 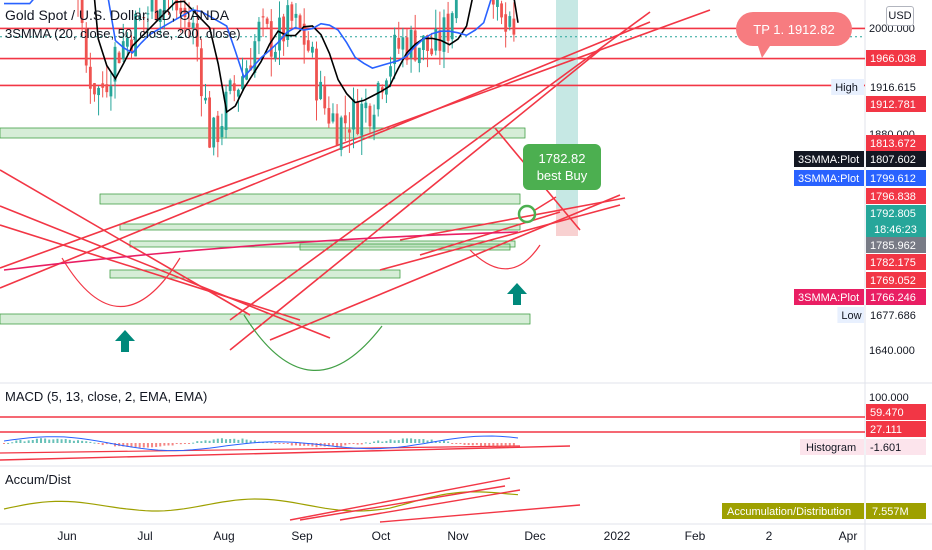 I want to click on macd-legend: MACD (5, 13, close, 2, EMA, EMA), so click(x=106, y=396).